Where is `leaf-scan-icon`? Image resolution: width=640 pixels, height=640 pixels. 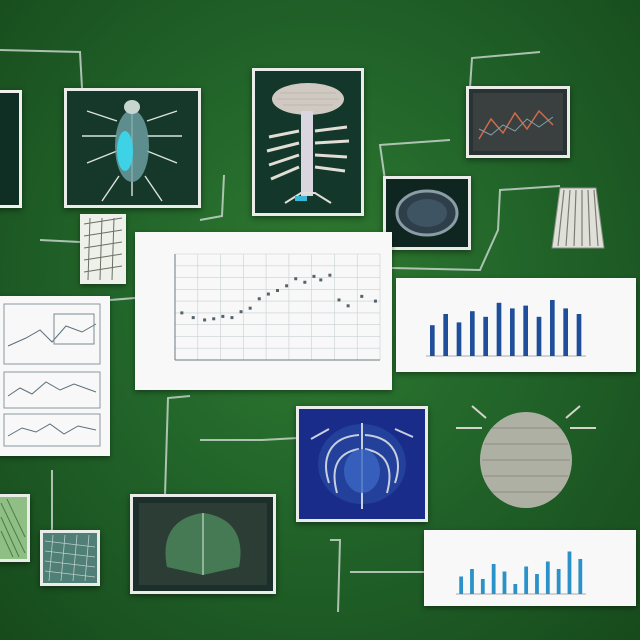 leaf-scan-icon is located at coordinates (203, 544).